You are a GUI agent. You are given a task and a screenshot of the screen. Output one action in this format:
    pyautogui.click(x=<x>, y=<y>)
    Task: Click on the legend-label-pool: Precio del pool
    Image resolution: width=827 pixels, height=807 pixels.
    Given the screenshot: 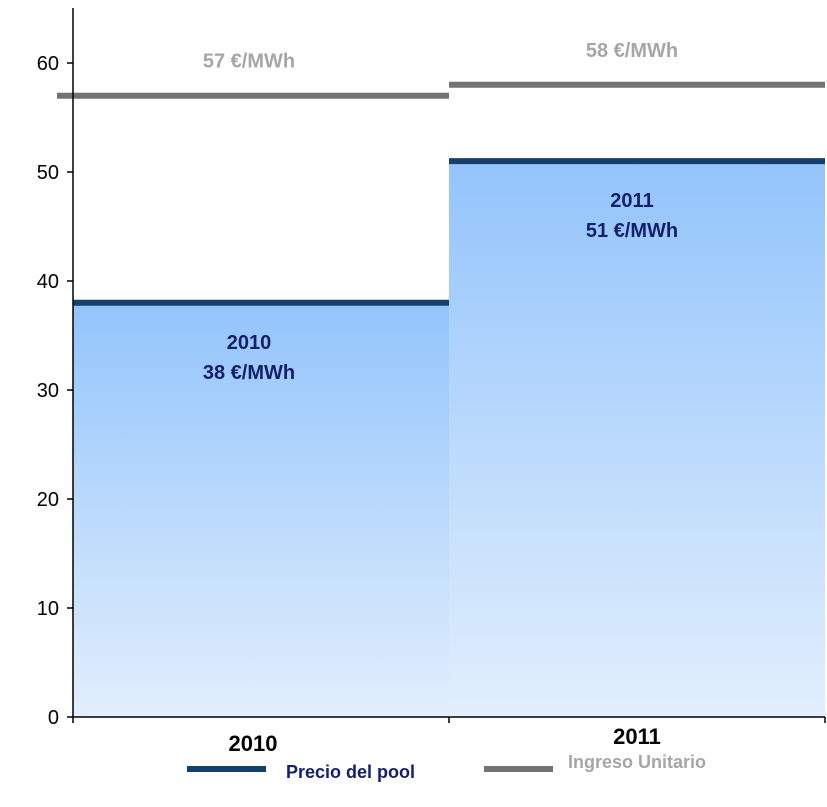 What is the action you would take?
    pyautogui.click(x=350, y=772)
    